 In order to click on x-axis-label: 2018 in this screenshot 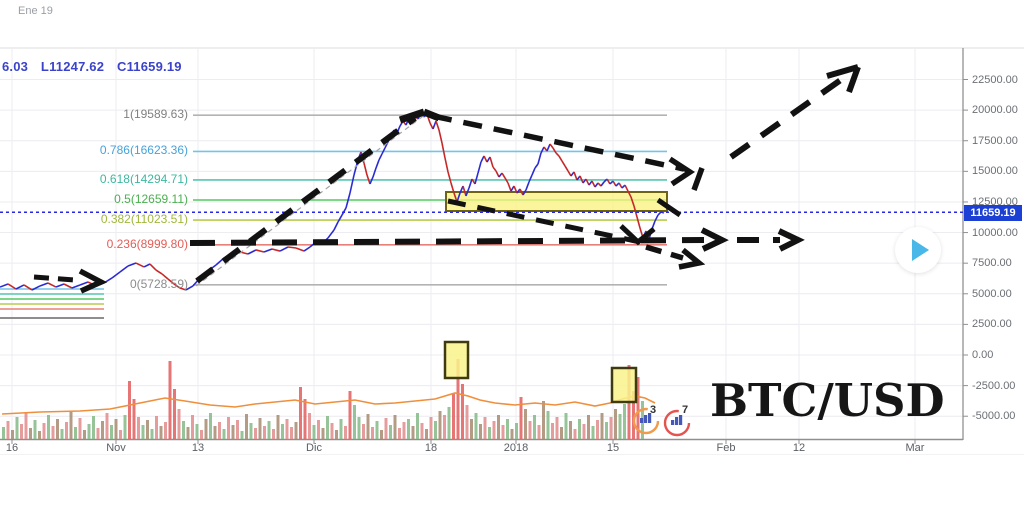, I will do `click(516, 448)`.